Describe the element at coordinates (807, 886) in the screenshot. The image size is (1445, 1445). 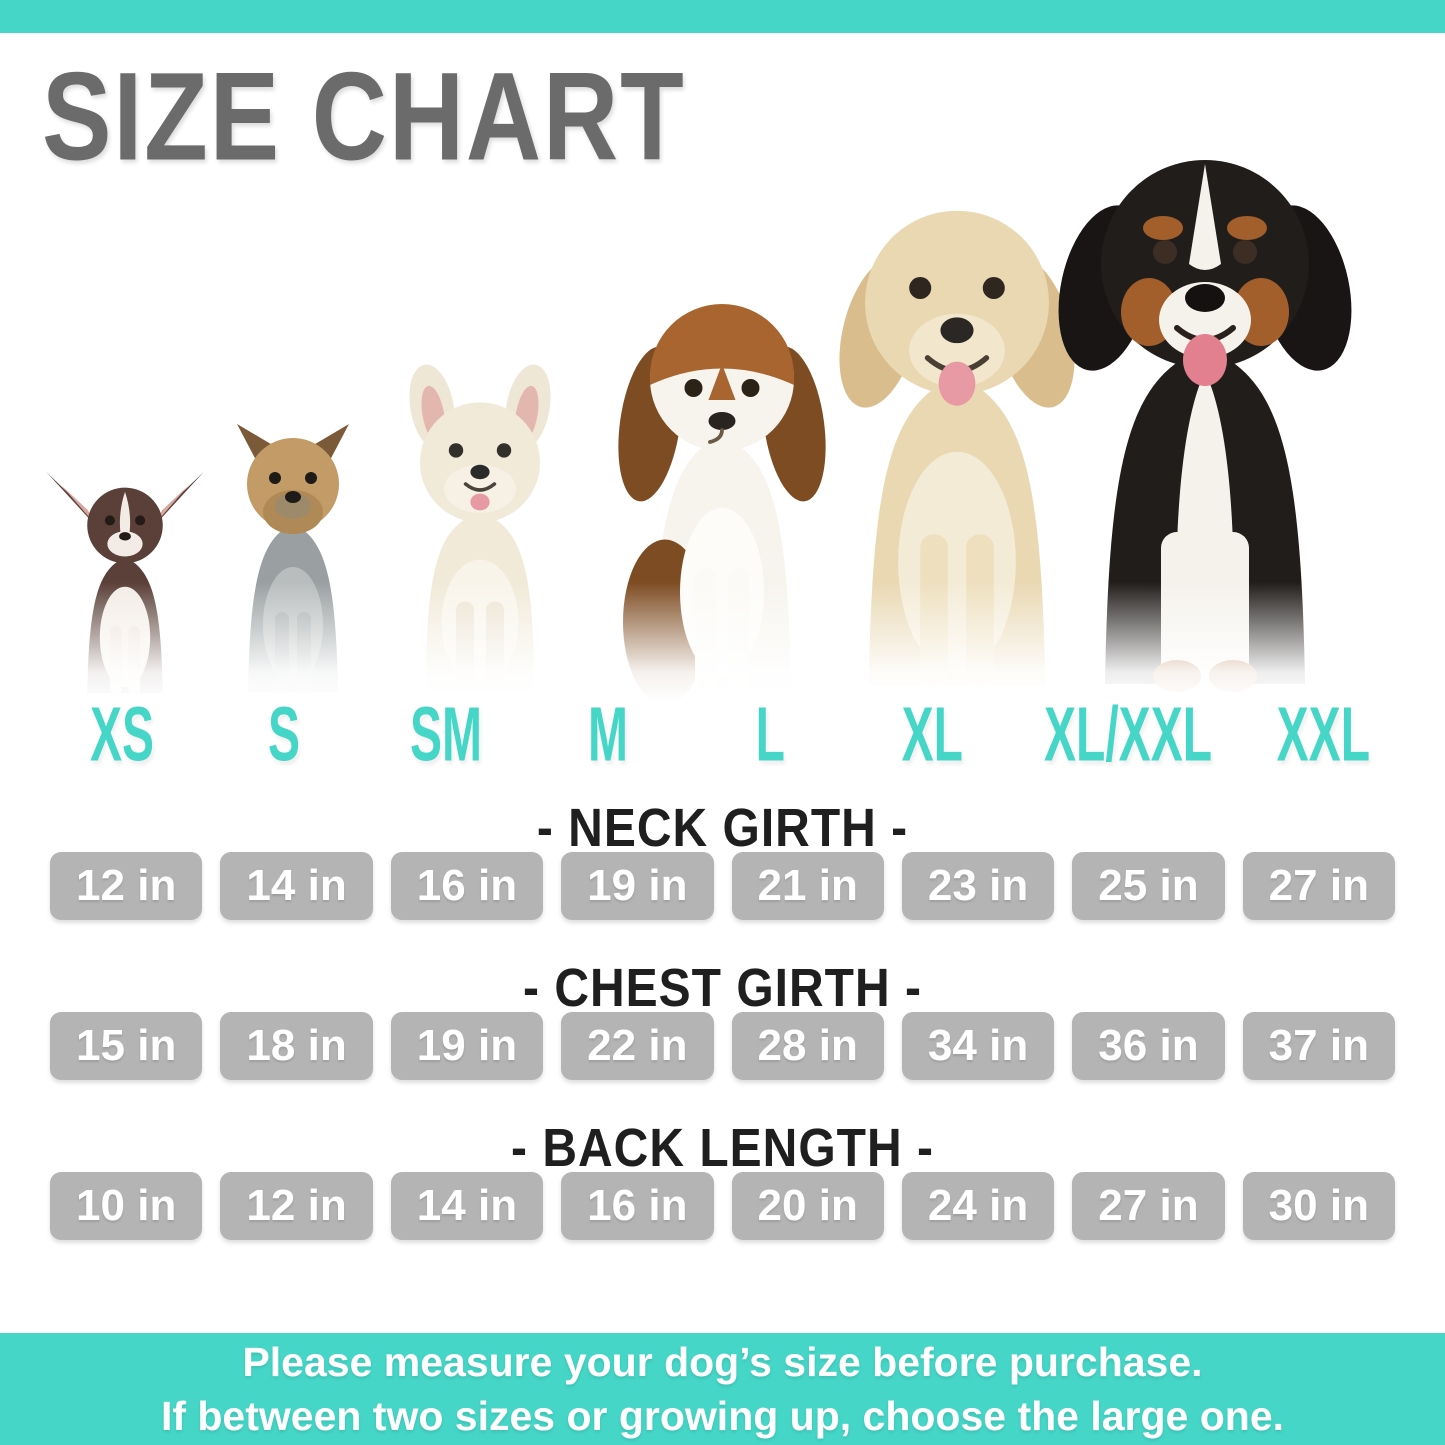
I see `neck-girth-value: 21 in` at that location.